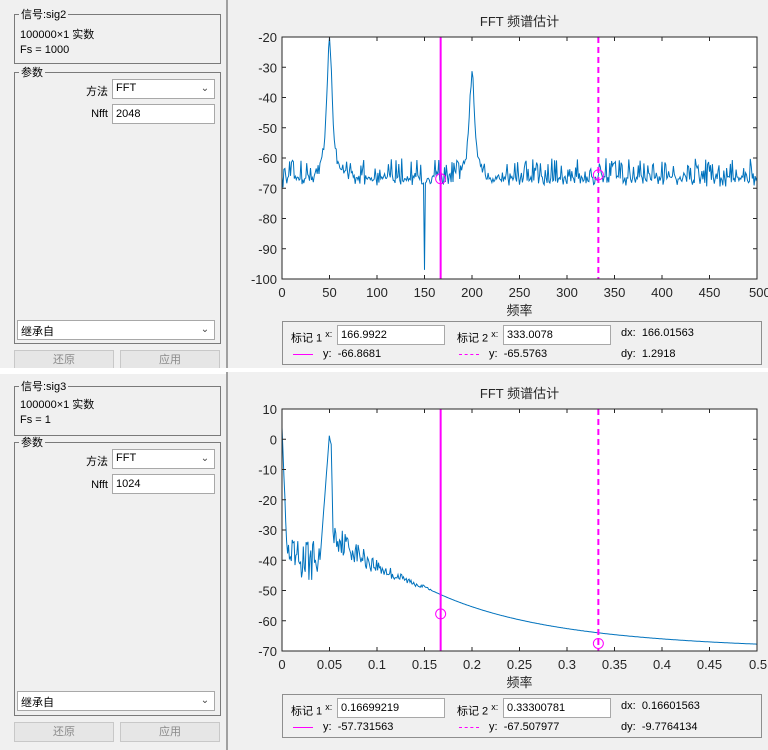 The height and width of the screenshot is (750, 768). Describe the element at coordinates (598, 643) in the screenshot. I see `marker-2-point` at that location.